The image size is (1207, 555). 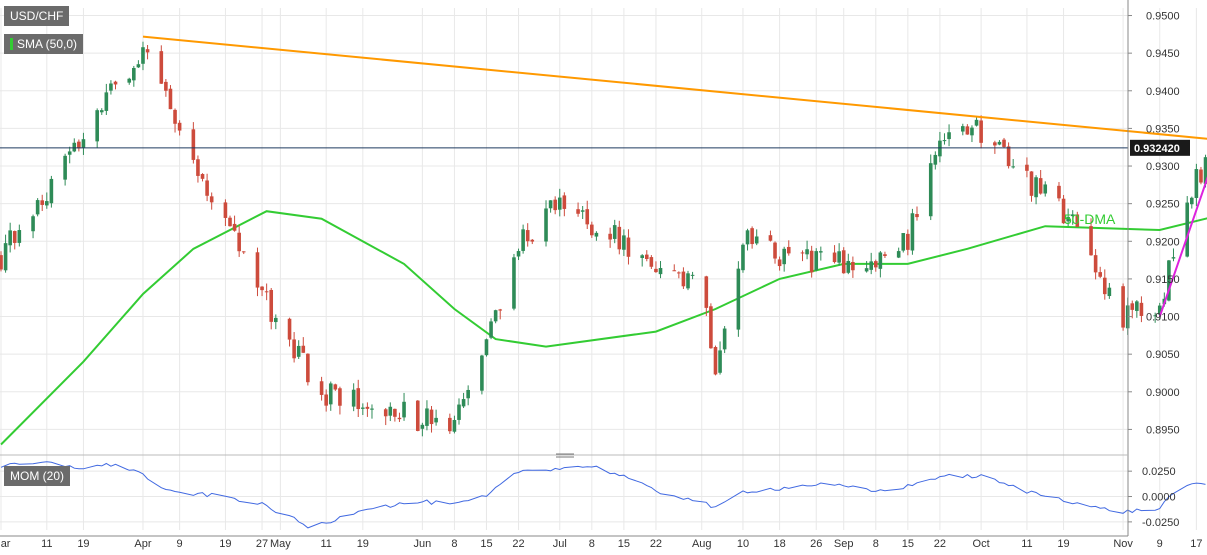 I want to click on y-tick-label: 0.9300, so click(x=1163, y=167).